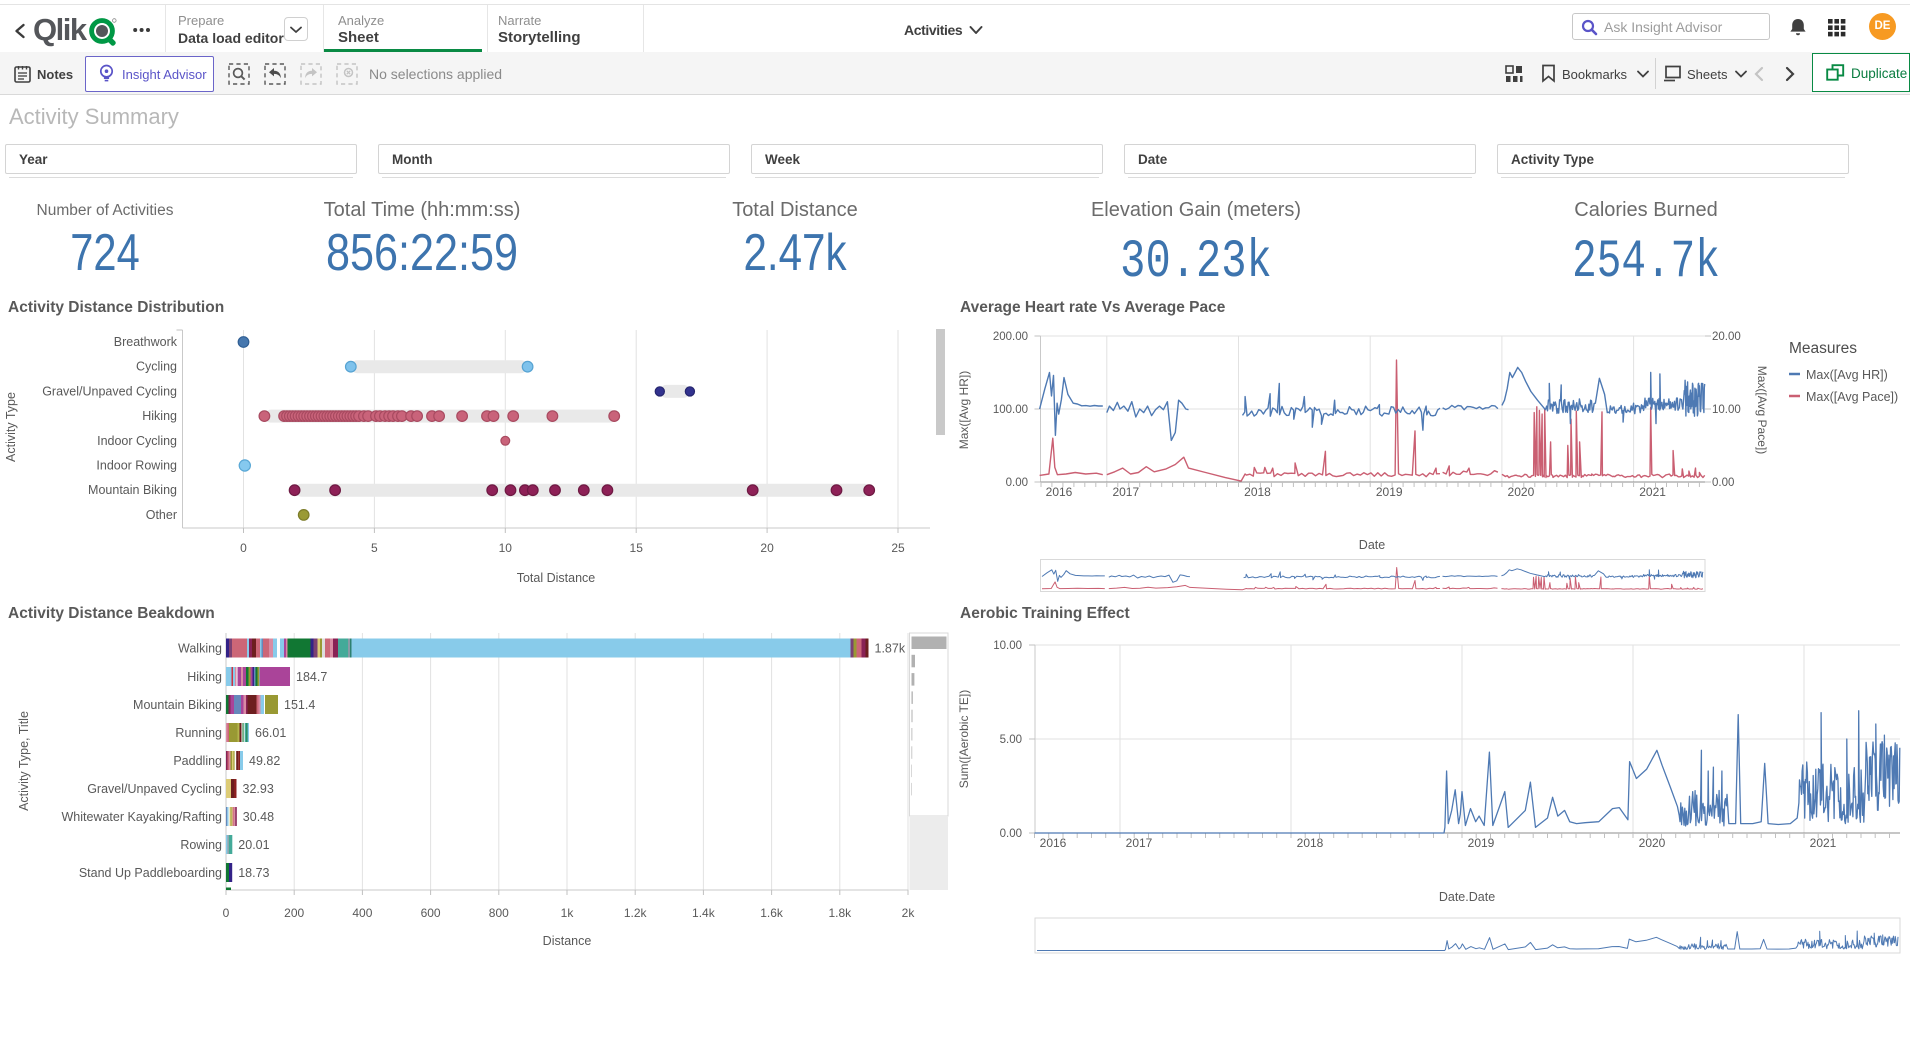 Image resolution: width=1910 pixels, height=1052 pixels. I want to click on svg-text: Distance, so click(567, 941).